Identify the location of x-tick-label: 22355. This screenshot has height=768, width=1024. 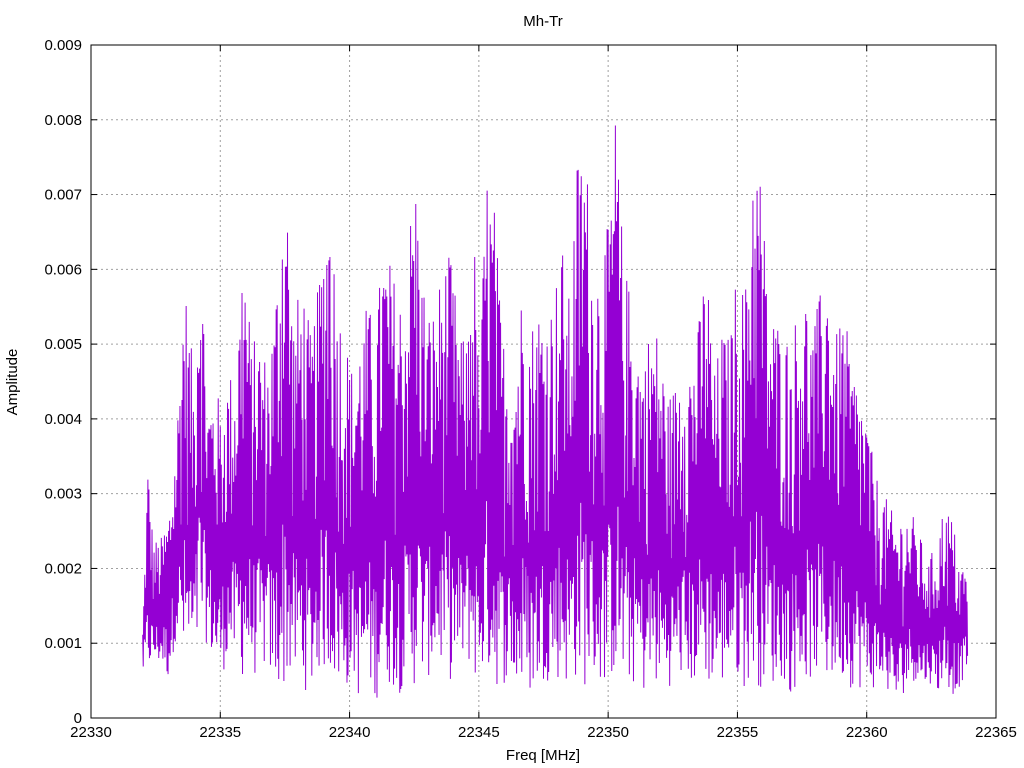
(738, 732).